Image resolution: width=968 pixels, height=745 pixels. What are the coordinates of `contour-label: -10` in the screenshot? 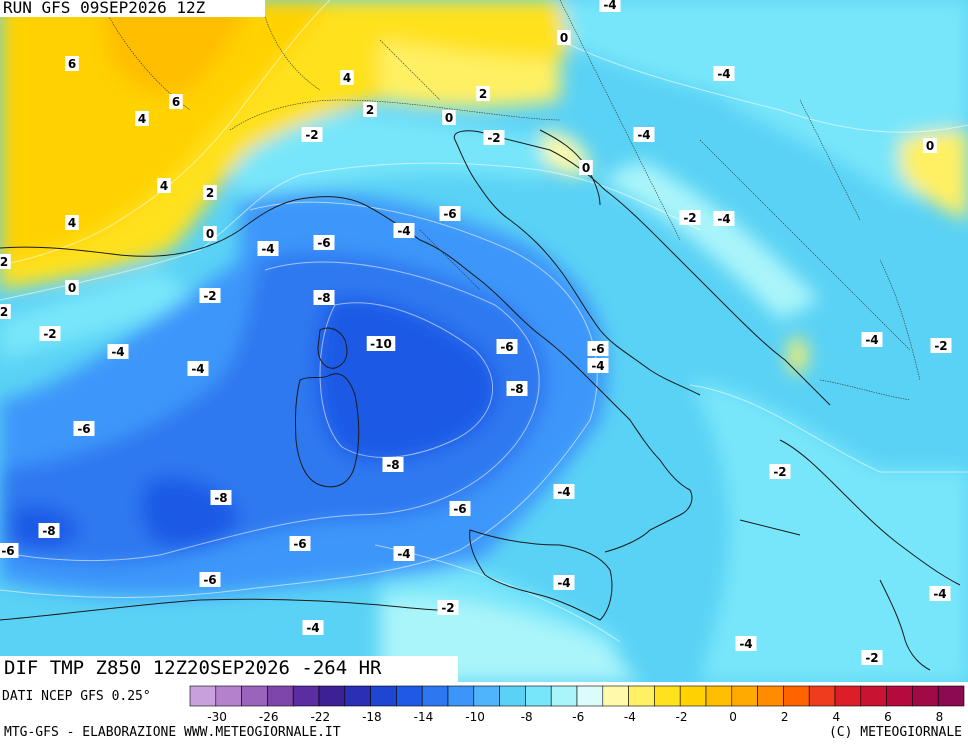 It's located at (381, 343).